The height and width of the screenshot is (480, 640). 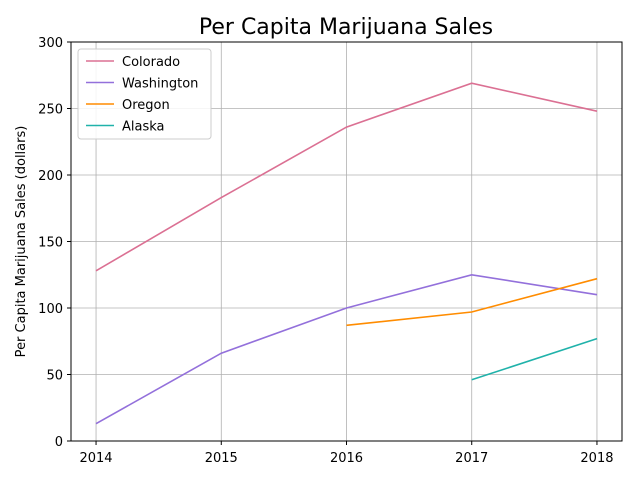 What do you see at coordinates (95, 458) in the screenshot?
I see `x-tick-label: 2014` at bounding box center [95, 458].